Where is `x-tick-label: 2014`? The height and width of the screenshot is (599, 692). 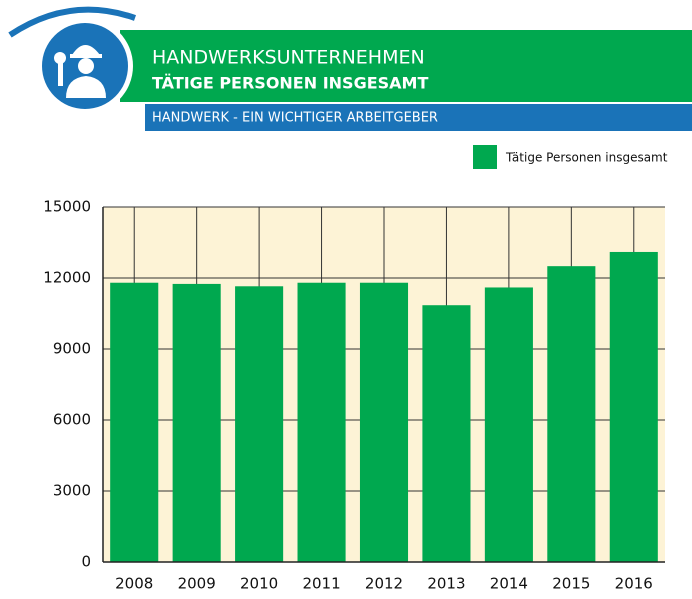 x-tick-label: 2014 is located at coordinates (509, 584).